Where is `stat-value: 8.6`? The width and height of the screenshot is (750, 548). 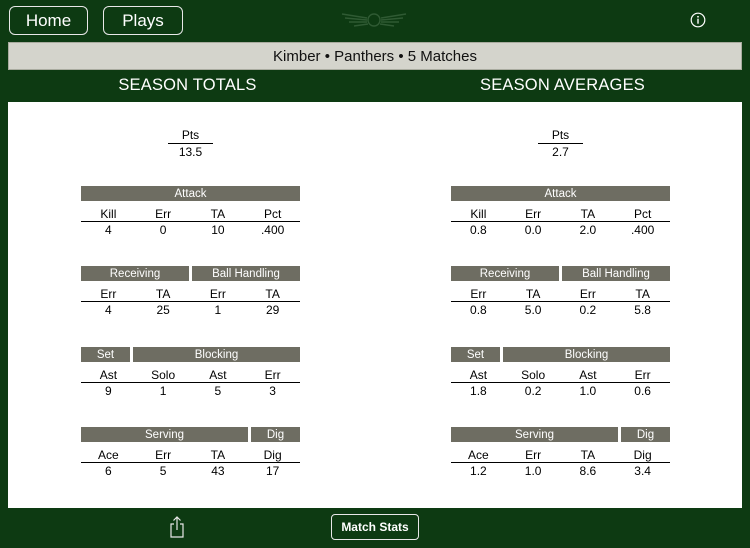 stat-value: 8.6 is located at coordinates (588, 471).